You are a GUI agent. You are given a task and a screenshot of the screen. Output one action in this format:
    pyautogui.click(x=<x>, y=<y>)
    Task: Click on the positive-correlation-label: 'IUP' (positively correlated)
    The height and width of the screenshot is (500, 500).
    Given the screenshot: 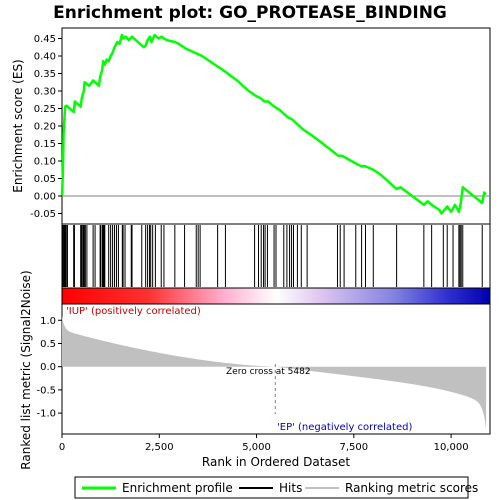 What is the action you would take?
    pyautogui.click(x=133, y=311)
    